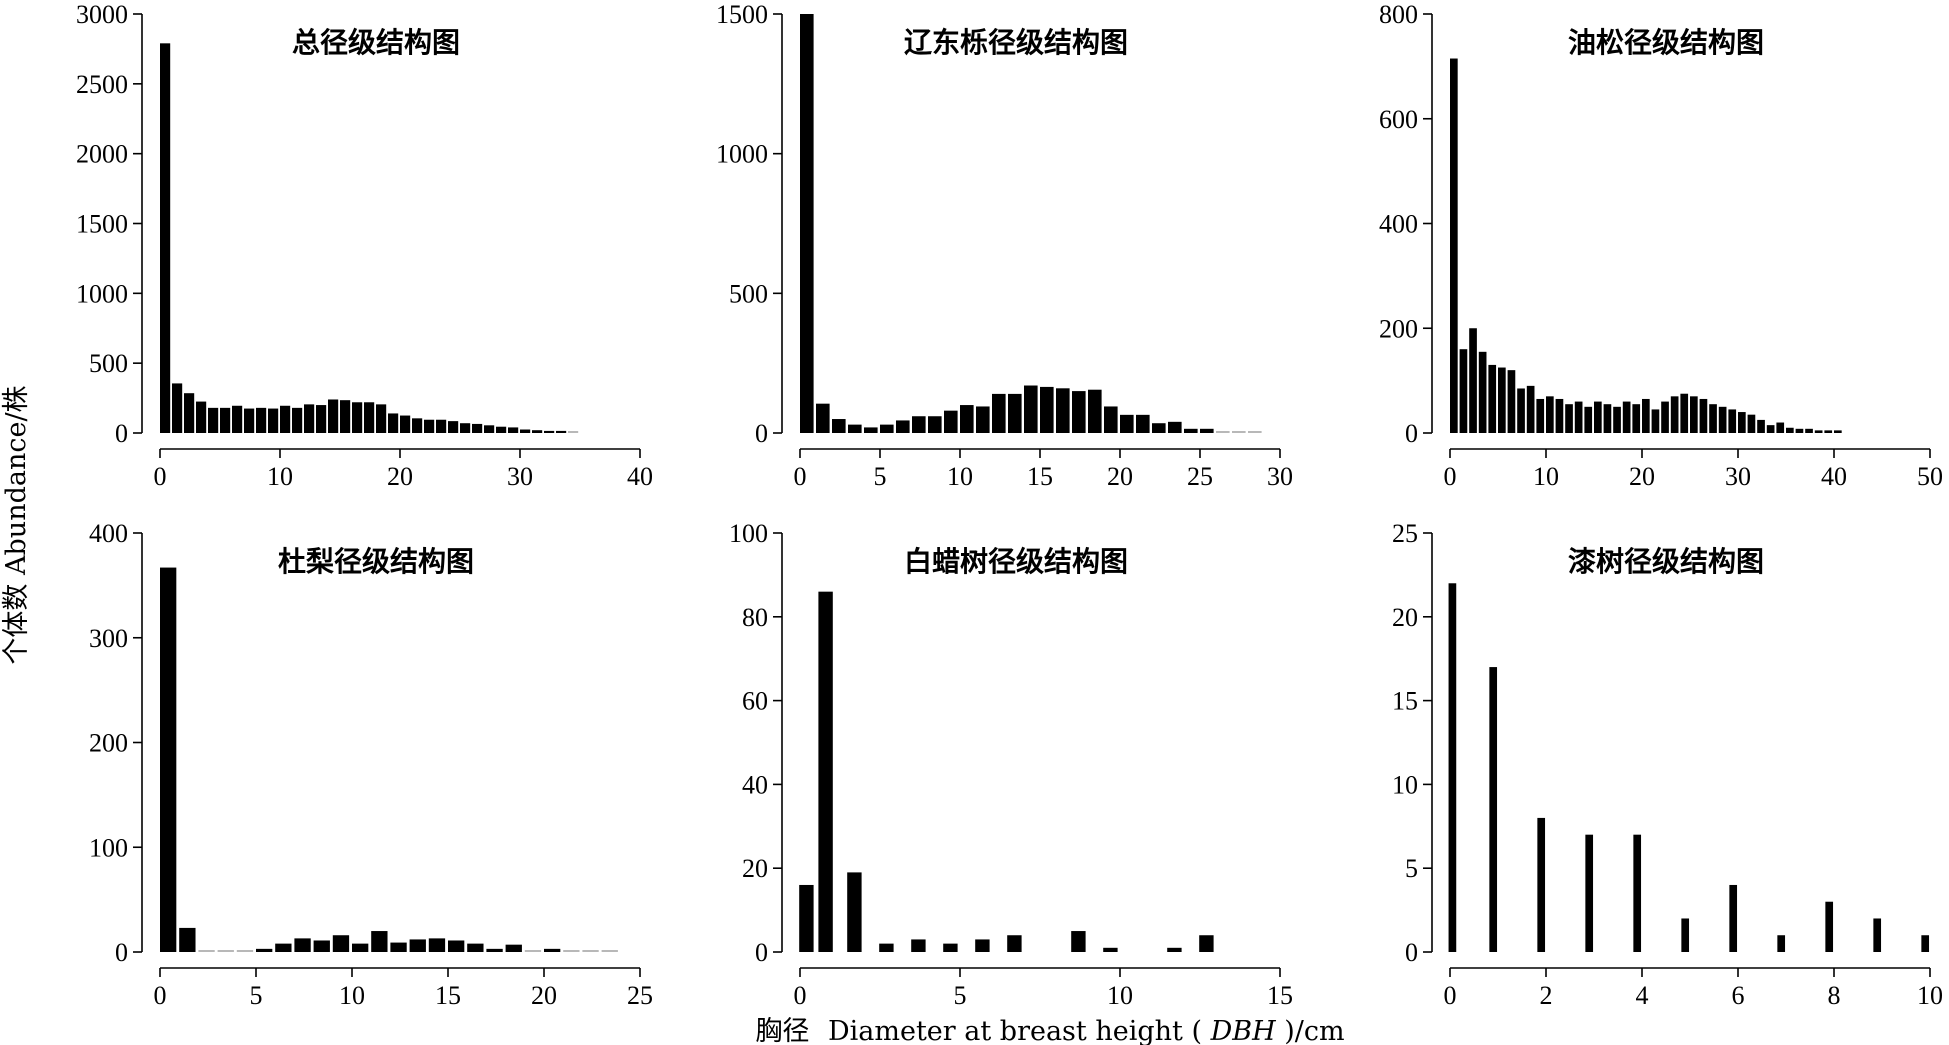 The height and width of the screenshot is (1045, 1949). I want to click on y-tick-label: 15, so click(1405, 701).